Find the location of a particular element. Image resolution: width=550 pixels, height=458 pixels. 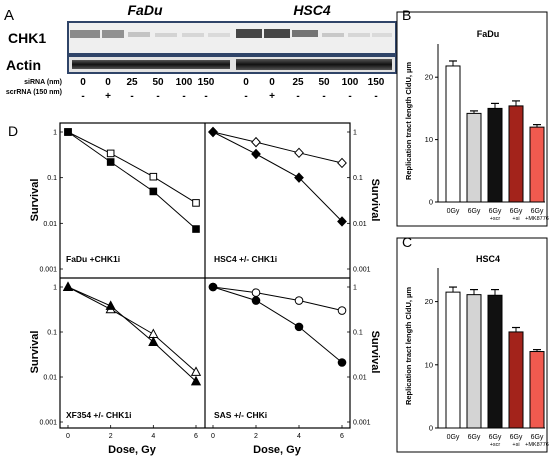

panel-label-a: A is located at coordinates (9, 15).